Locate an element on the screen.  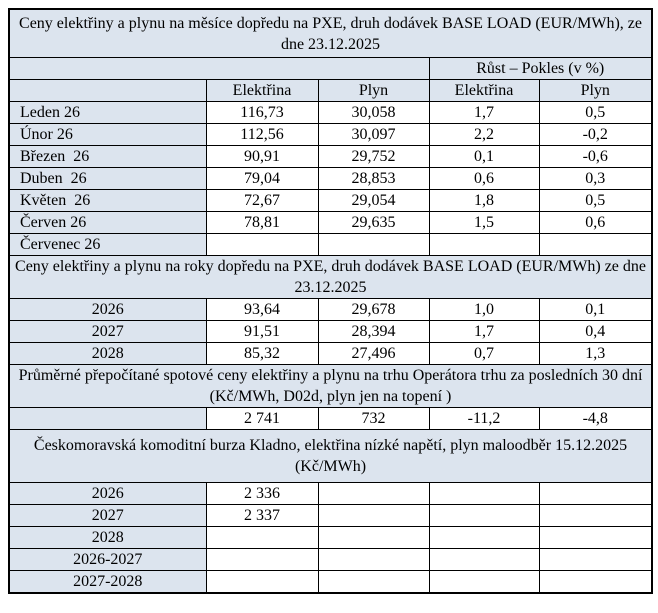
value-plyn: 28,853 is located at coordinates (373, 178).